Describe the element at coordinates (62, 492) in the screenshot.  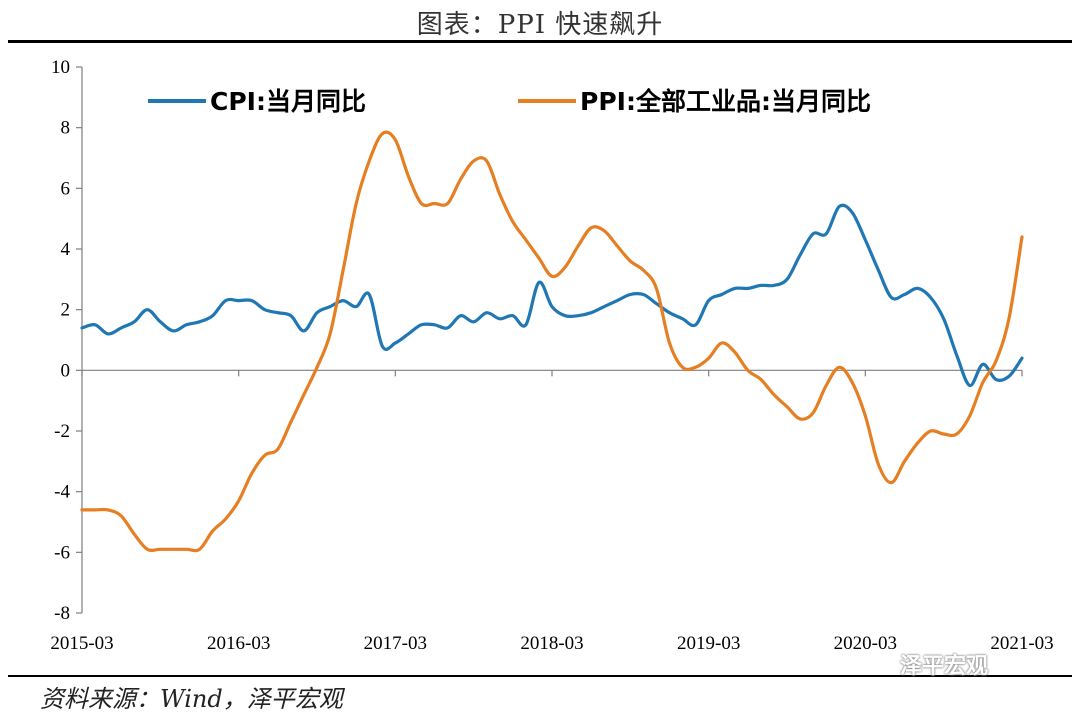
I see `y-tick-label: -4` at that location.